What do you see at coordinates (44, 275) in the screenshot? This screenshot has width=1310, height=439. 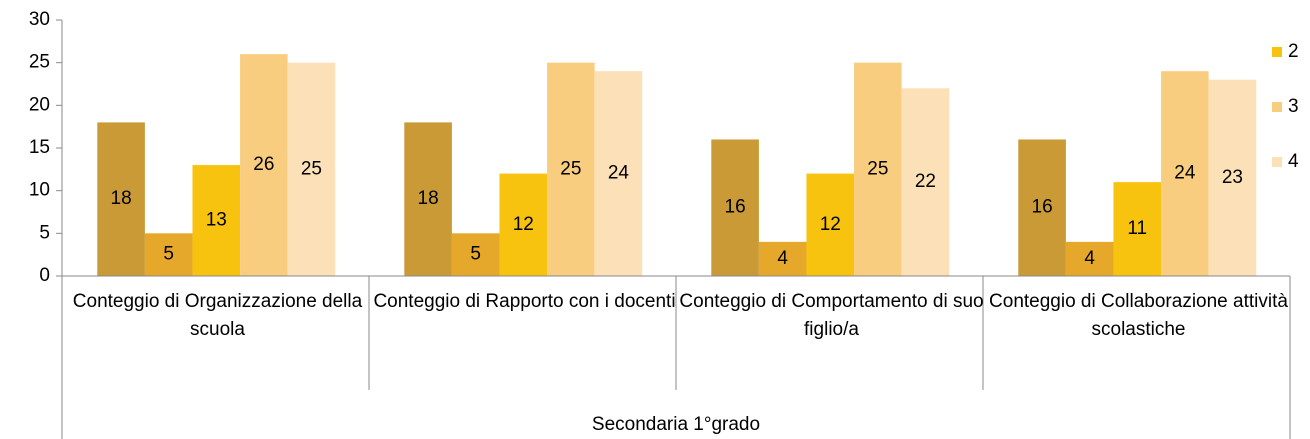 I see `y-tick-label: 0` at bounding box center [44, 275].